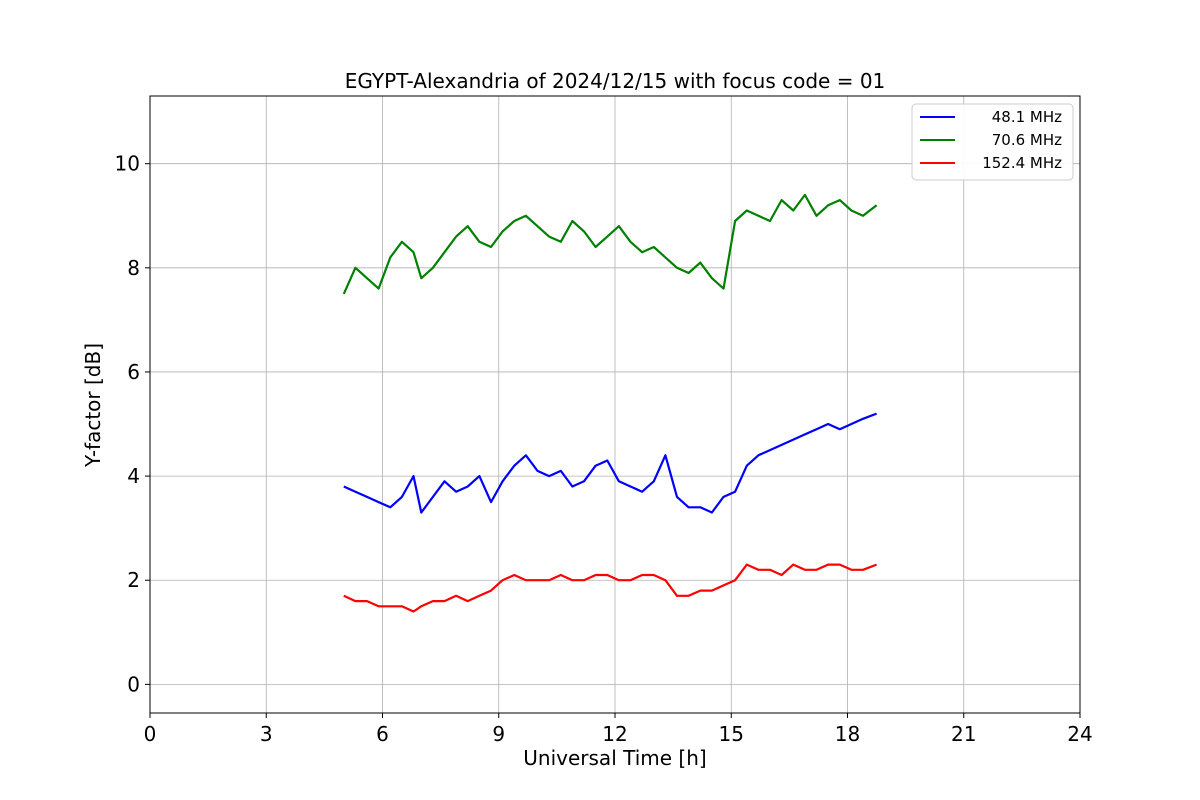  Describe the element at coordinates (133, 580) in the screenshot. I see `y-tick-label: 2` at that location.